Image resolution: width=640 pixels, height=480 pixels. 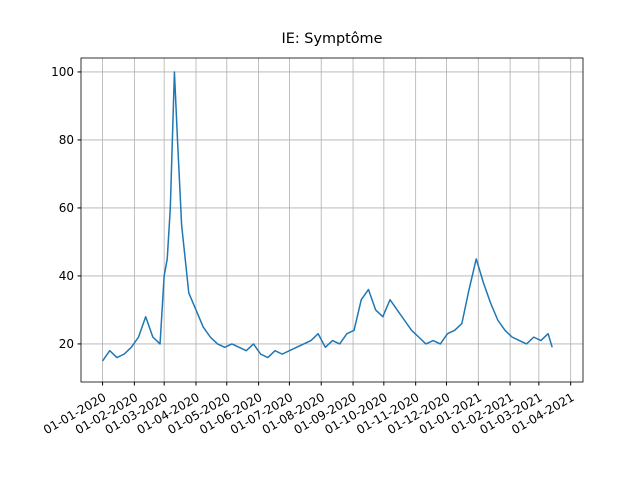 I want to click on y-tick-label: 60, so click(x=66, y=208).